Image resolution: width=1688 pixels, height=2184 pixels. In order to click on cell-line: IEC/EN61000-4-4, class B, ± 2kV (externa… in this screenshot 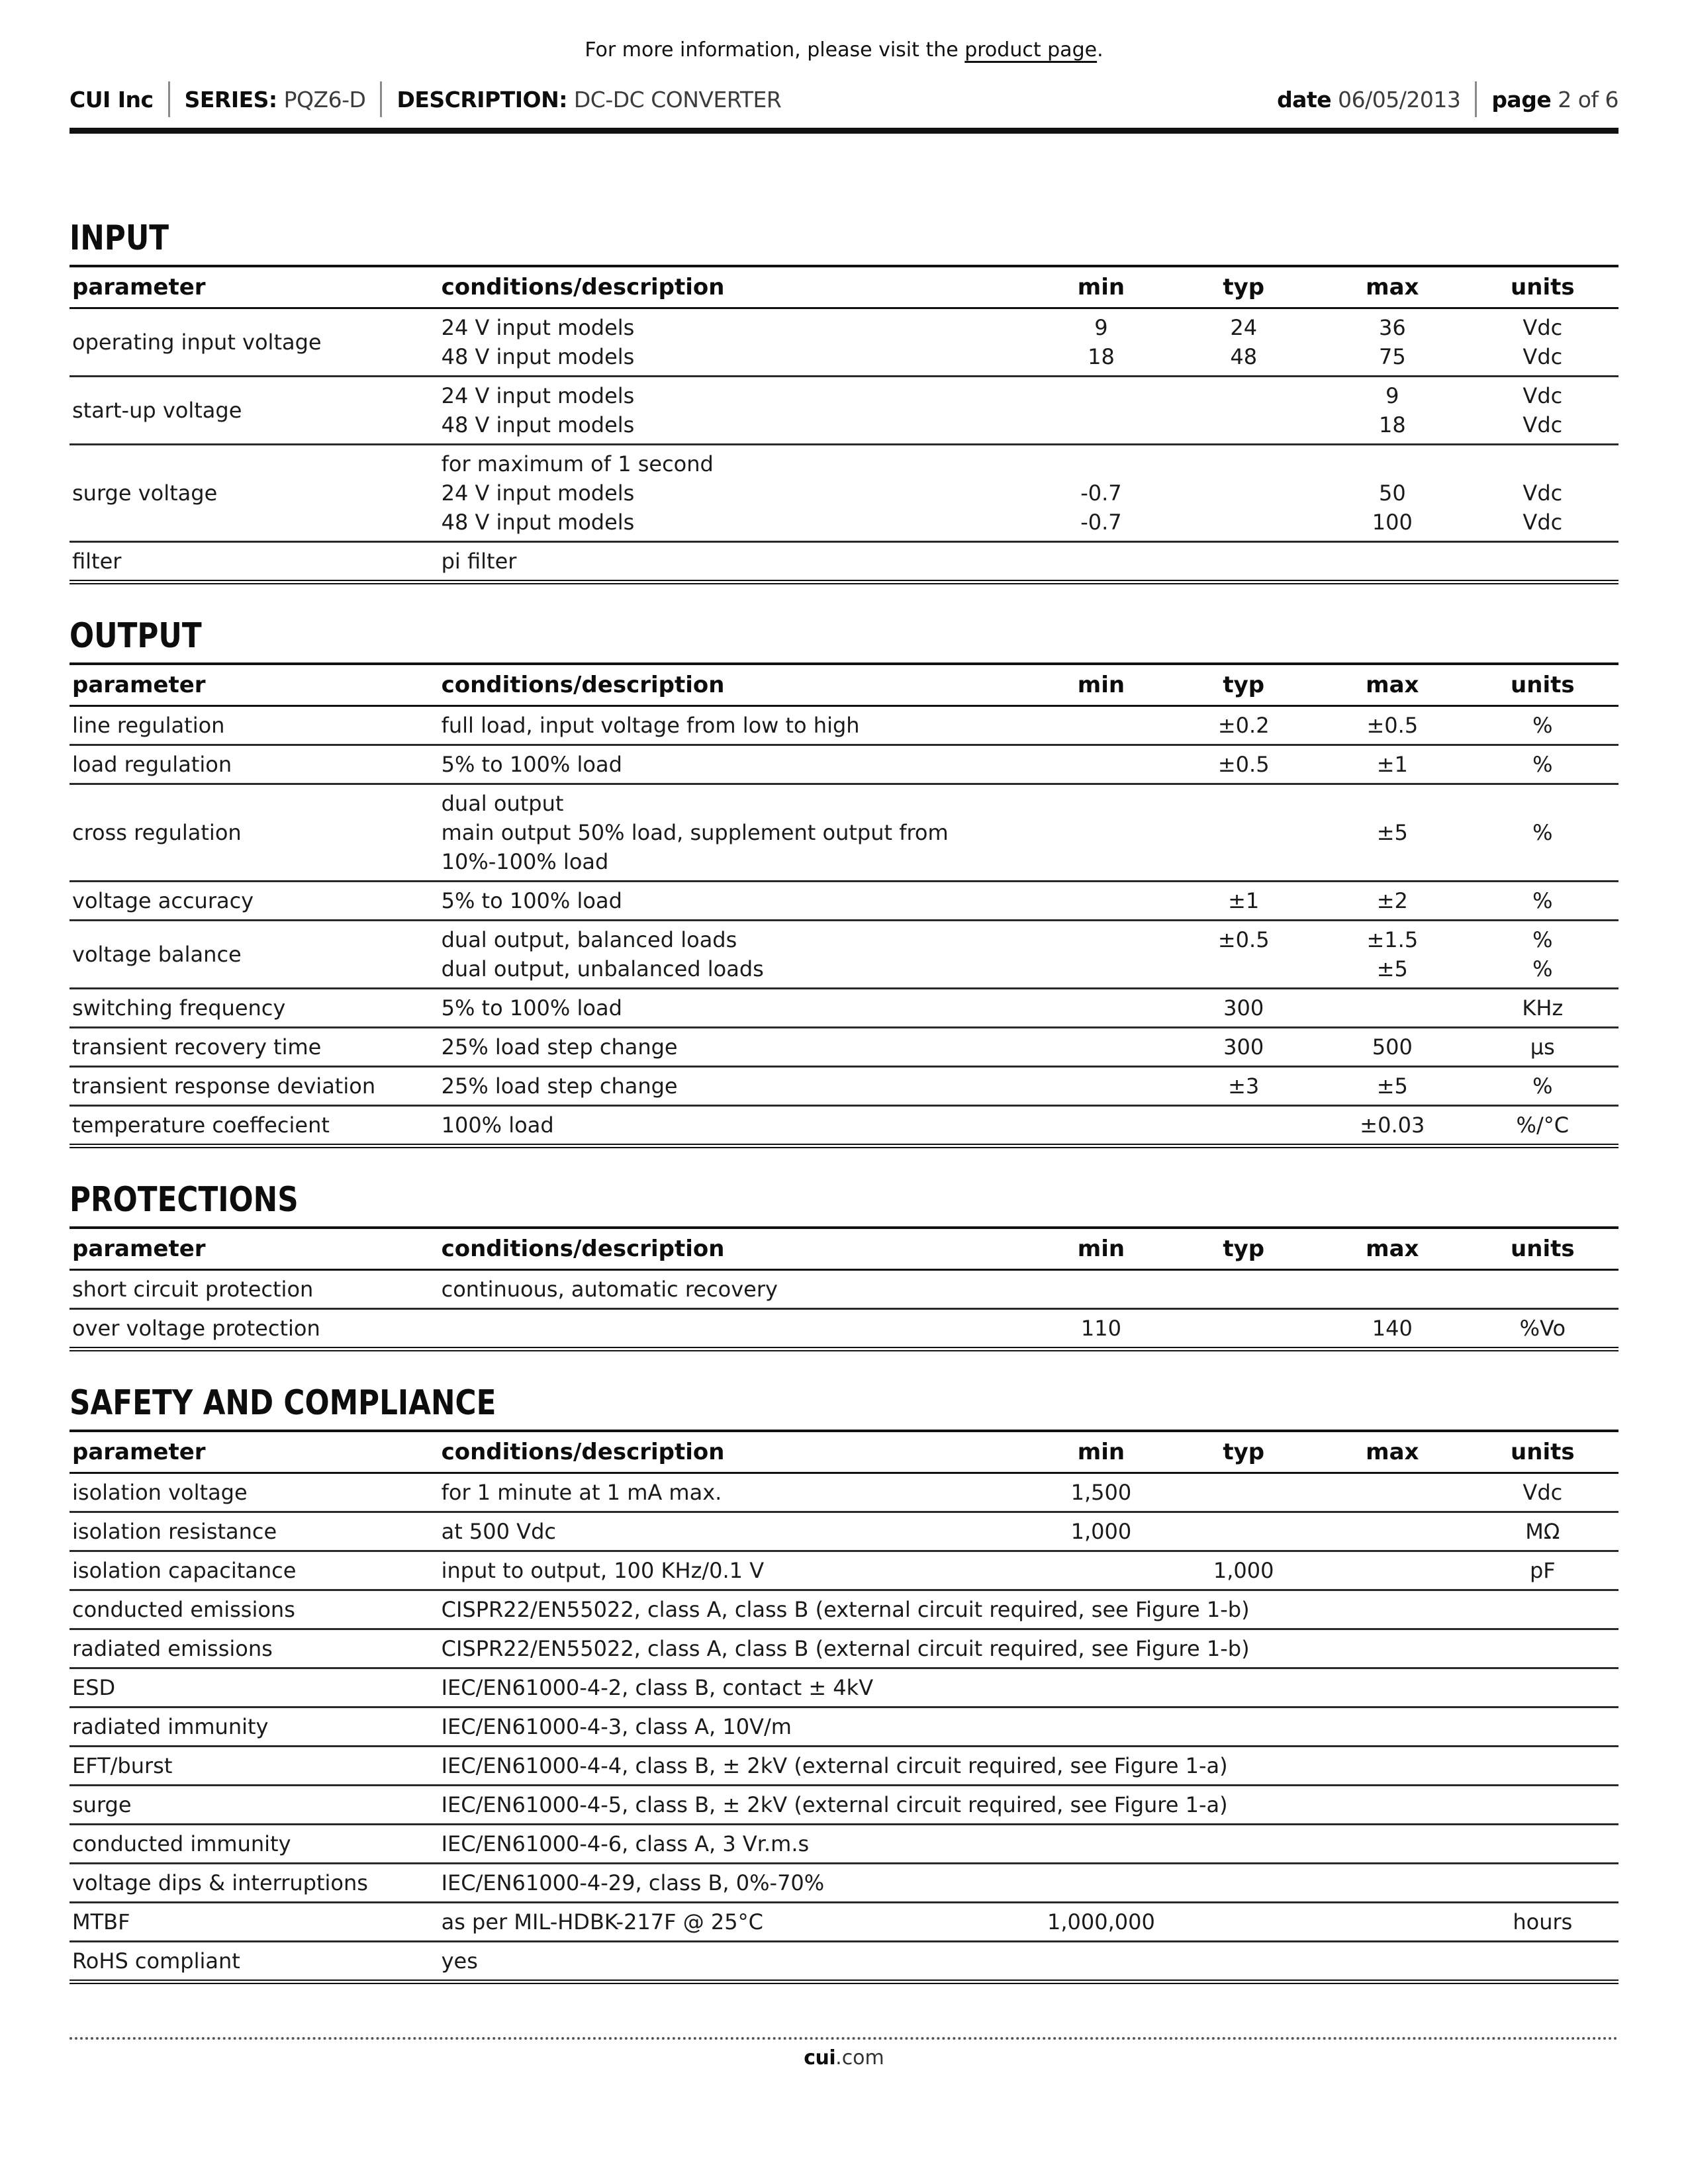, I will do `click(834, 1766)`.